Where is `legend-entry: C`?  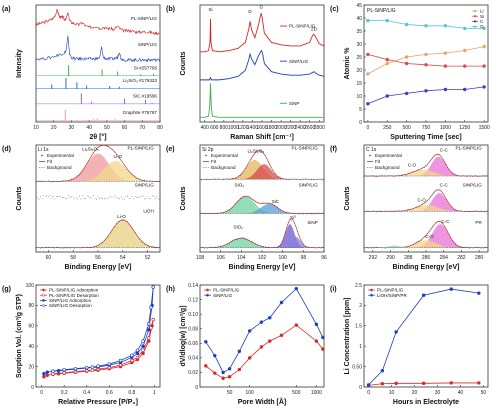
legend-entry: C is located at coordinates (482, 21).